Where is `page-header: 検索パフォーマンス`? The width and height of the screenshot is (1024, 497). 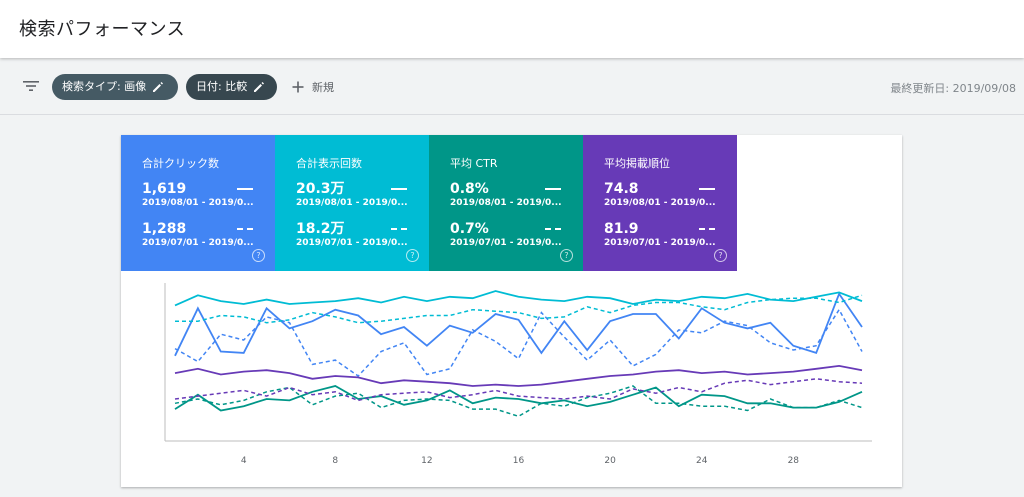
page-header: 検索パフォーマンス is located at coordinates (512, 29).